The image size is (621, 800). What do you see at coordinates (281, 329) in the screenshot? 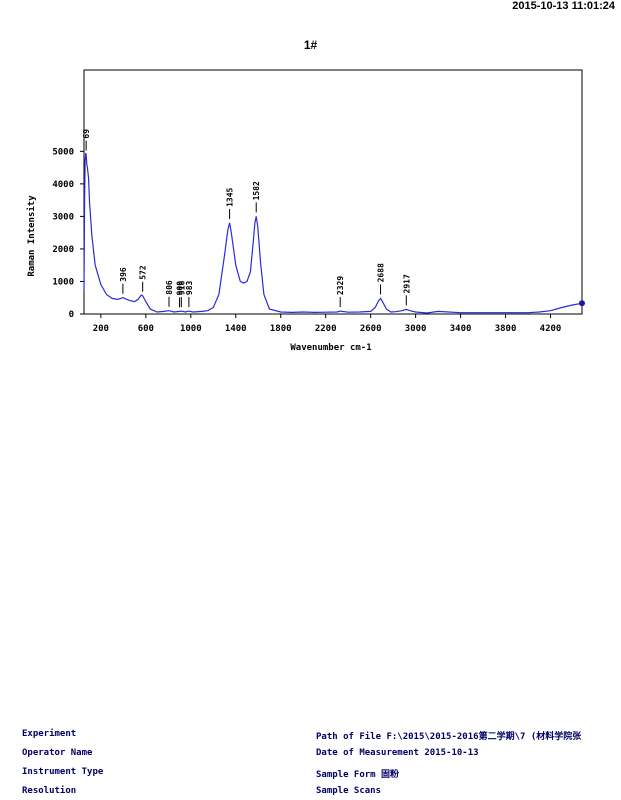
I see `x-tick-label: 1800` at bounding box center [281, 329].